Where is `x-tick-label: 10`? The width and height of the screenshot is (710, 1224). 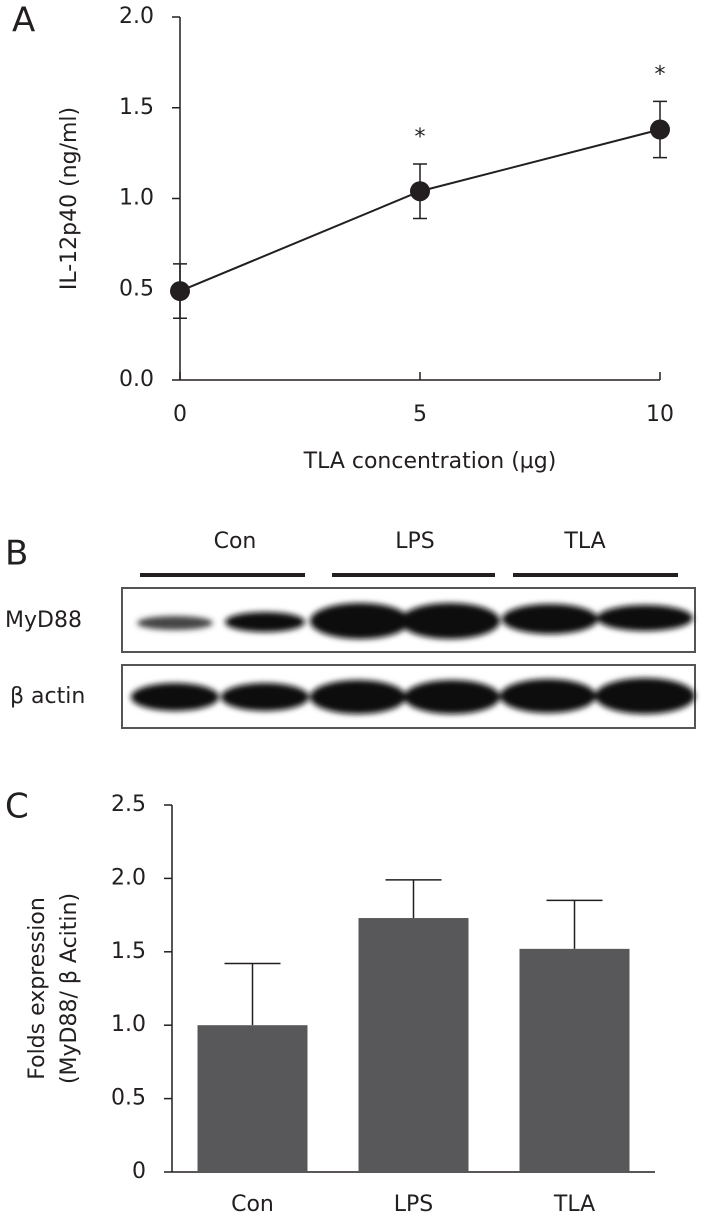
x-tick-label: 10 is located at coordinates (660, 414).